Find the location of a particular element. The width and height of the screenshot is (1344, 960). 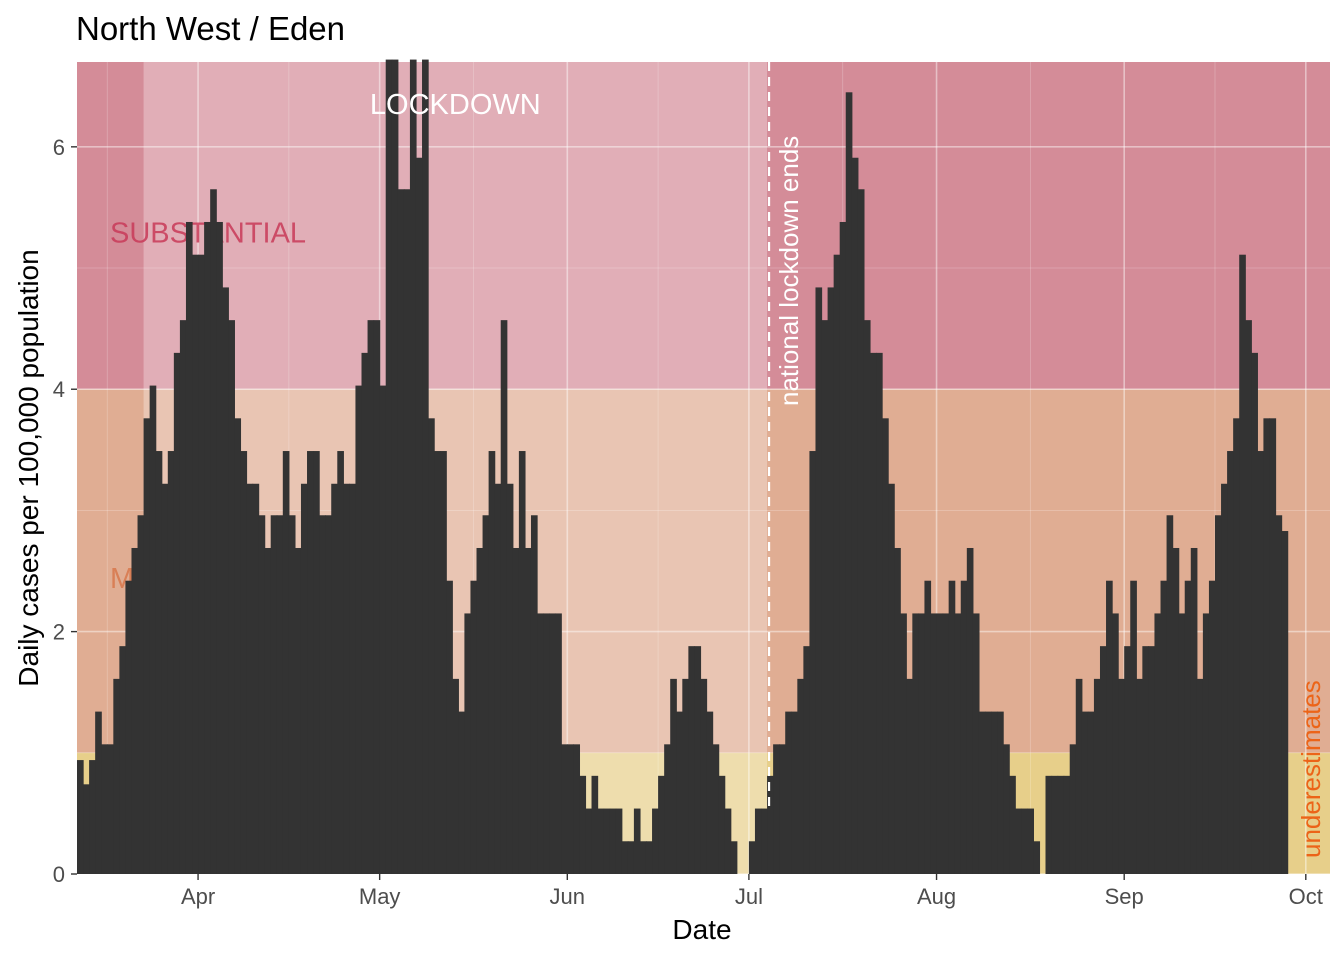

x-tick-label: Oct is located at coordinates (1306, 896).